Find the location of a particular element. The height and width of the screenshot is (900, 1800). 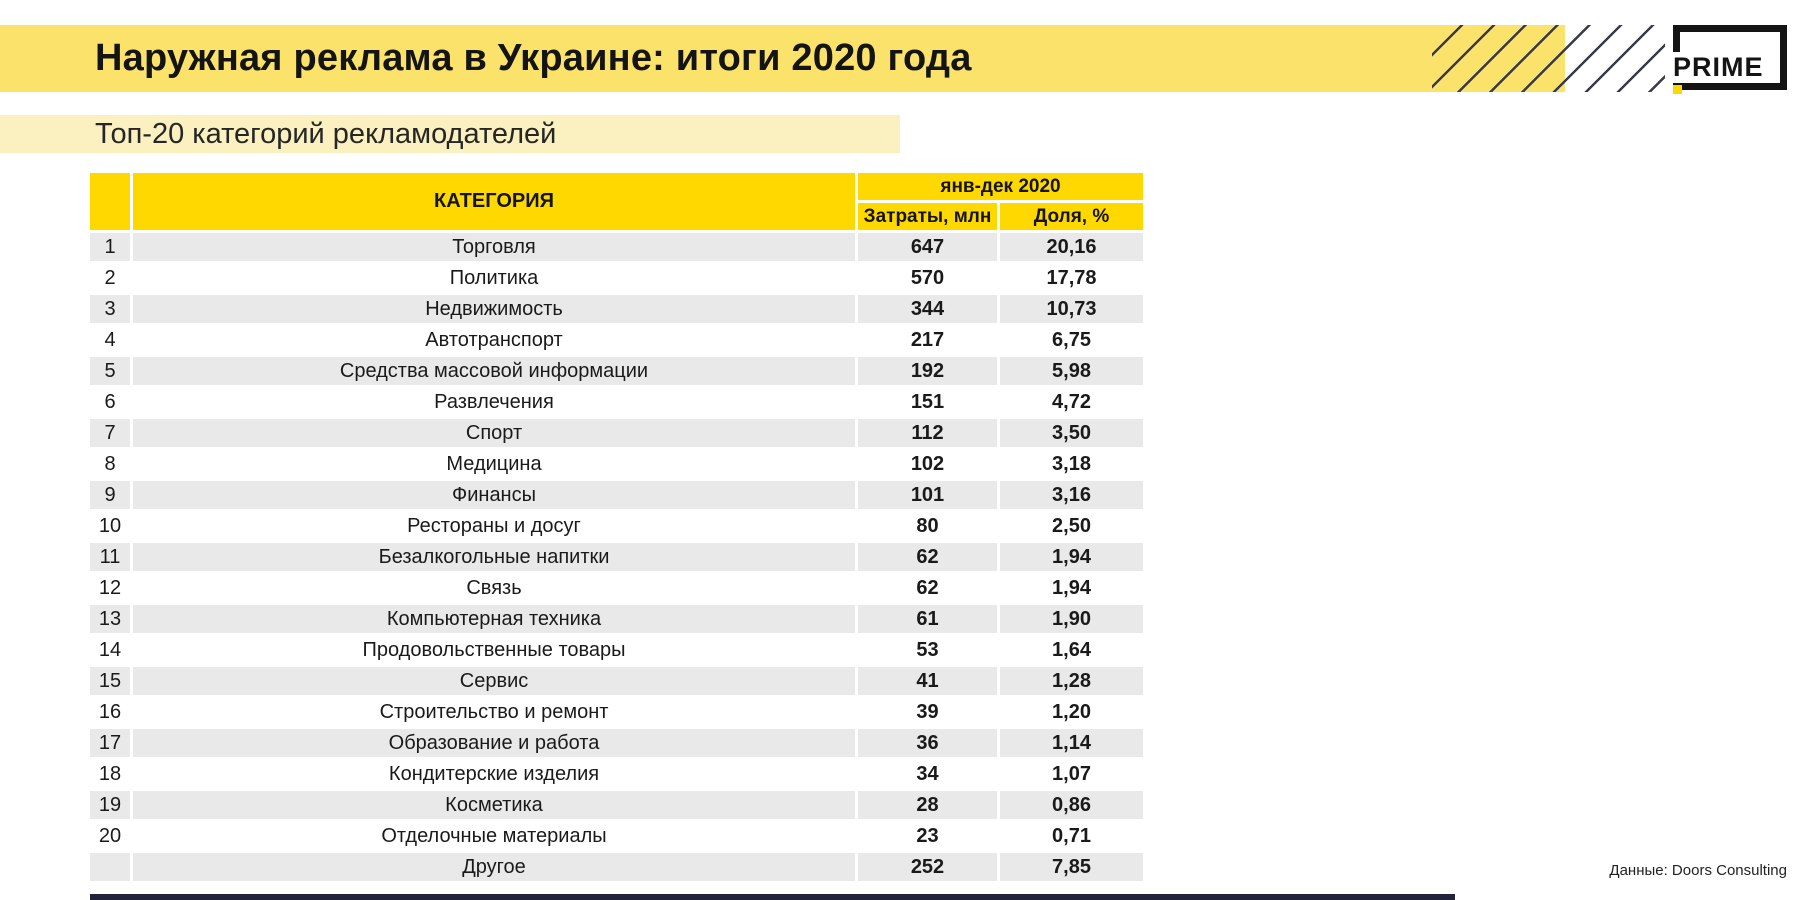

category-column-header: КАТЕГОРИЯ is located at coordinates (494, 201).